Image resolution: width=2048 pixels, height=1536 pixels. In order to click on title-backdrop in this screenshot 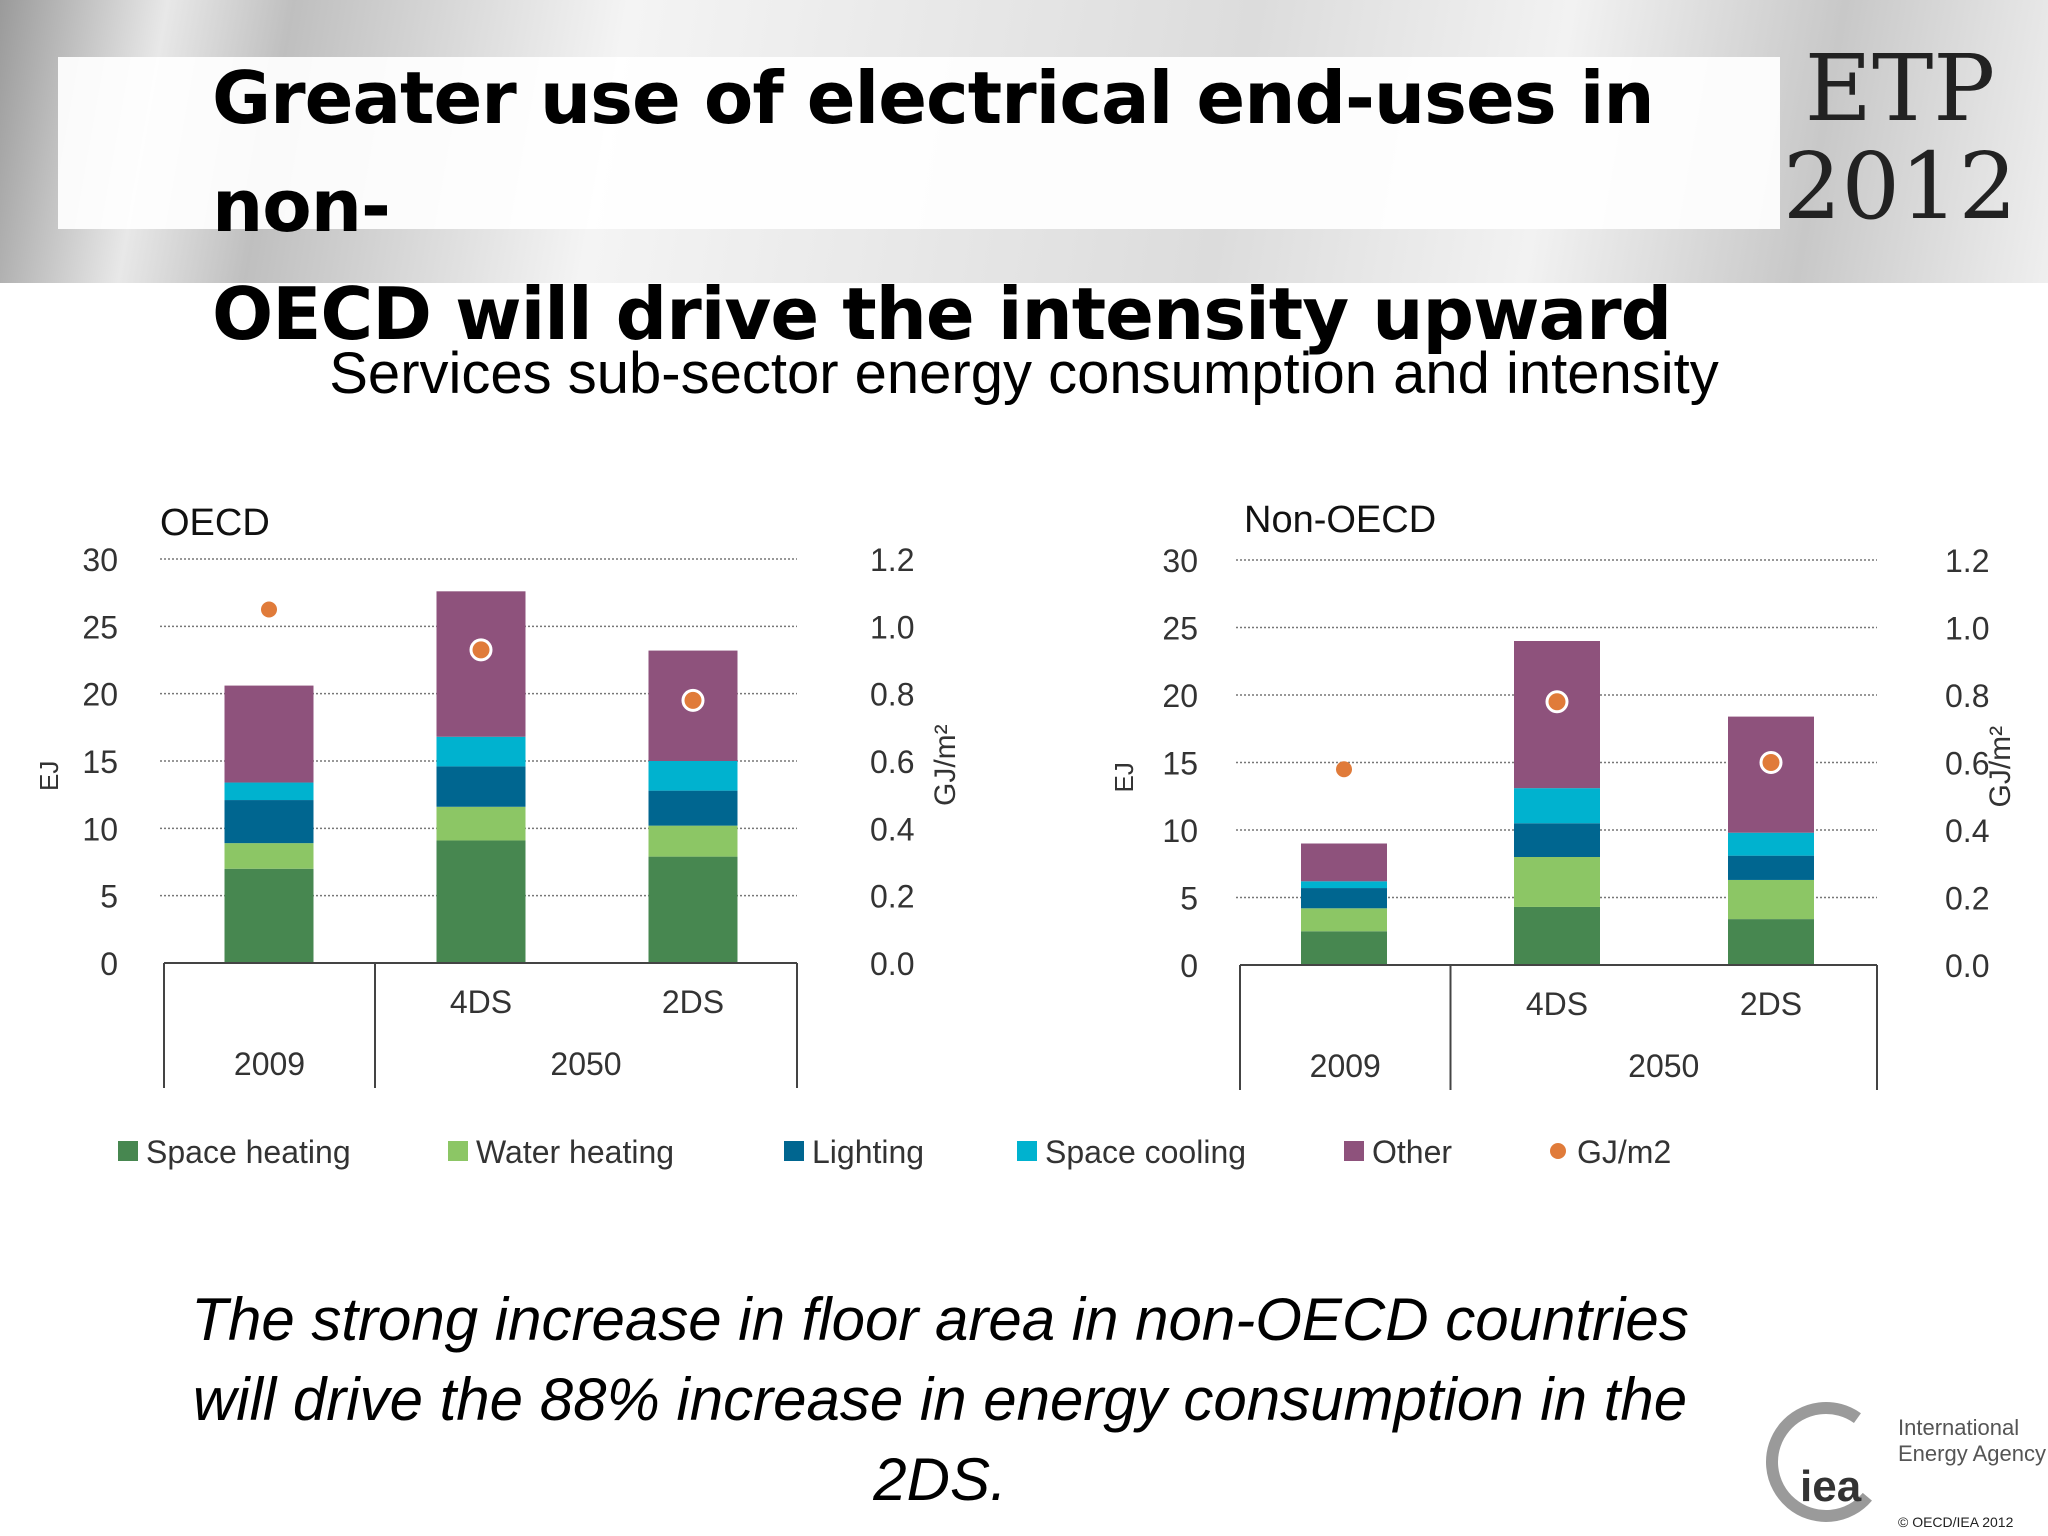, I will do `click(919, 143)`.